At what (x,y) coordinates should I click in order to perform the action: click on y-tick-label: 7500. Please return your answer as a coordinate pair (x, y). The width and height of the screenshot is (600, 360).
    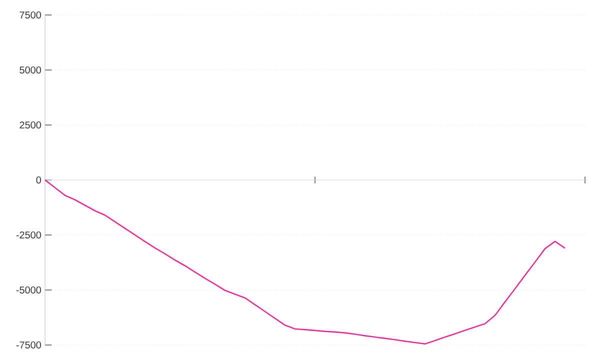
    Looking at the image, I should click on (31, 15).